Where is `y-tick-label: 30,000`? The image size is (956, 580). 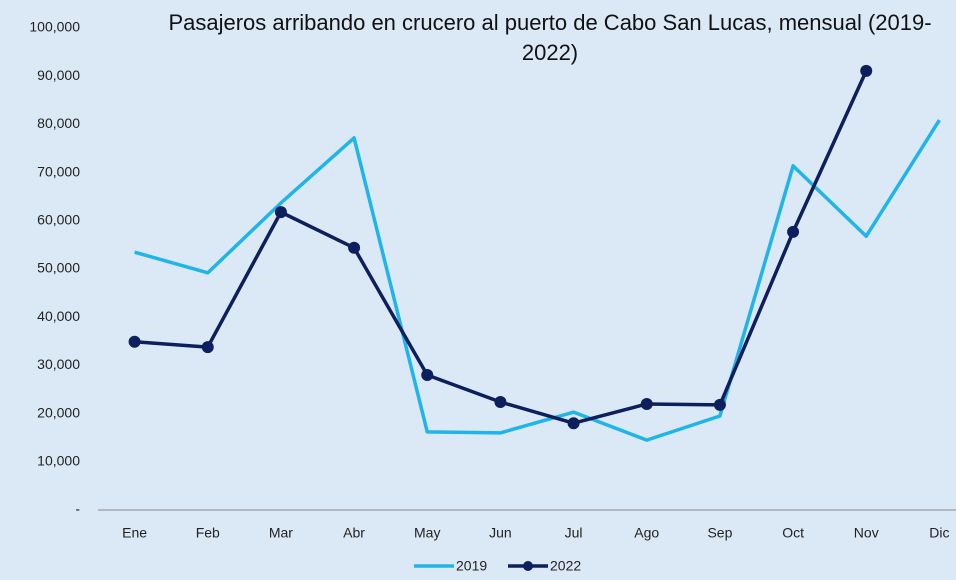
y-tick-label: 30,000 is located at coordinates (58, 364).